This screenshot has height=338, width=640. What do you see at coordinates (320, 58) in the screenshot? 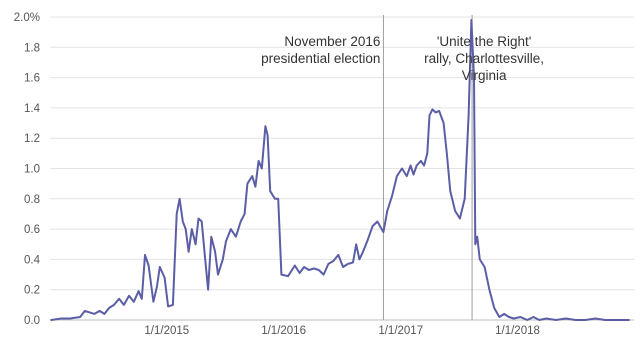
I see `annotation-text: presidential election` at bounding box center [320, 58].